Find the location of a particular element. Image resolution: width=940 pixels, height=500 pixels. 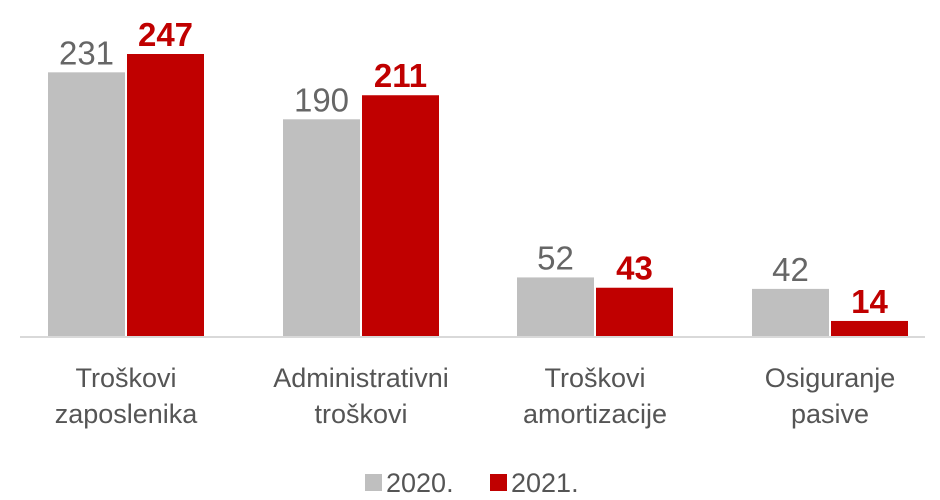

value-label-tro-kovi-zaposlenika-series-1: 247 is located at coordinates (165, 34).